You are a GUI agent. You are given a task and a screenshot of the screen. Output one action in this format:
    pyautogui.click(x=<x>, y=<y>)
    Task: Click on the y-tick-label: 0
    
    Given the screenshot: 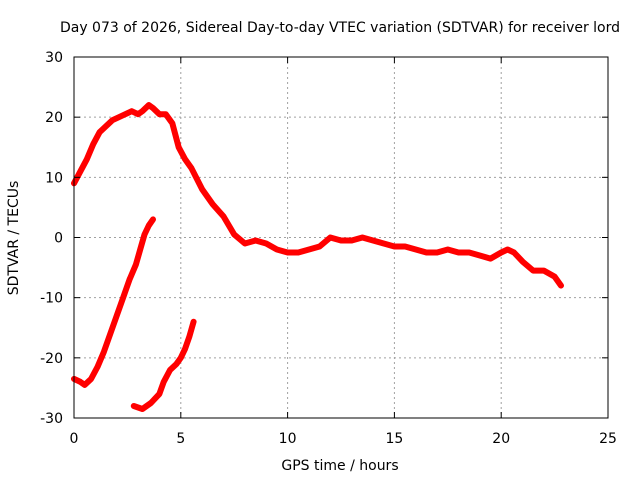 What is the action you would take?
    pyautogui.click(x=58, y=239)
    